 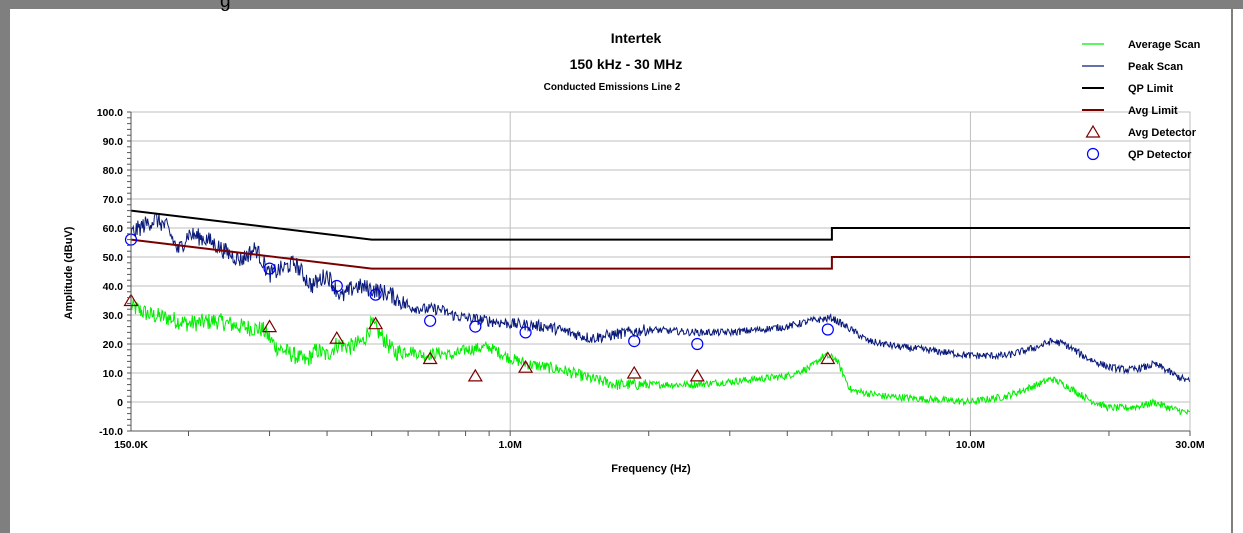 I want to click on y-tick-label: 10.0, so click(x=113, y=374).